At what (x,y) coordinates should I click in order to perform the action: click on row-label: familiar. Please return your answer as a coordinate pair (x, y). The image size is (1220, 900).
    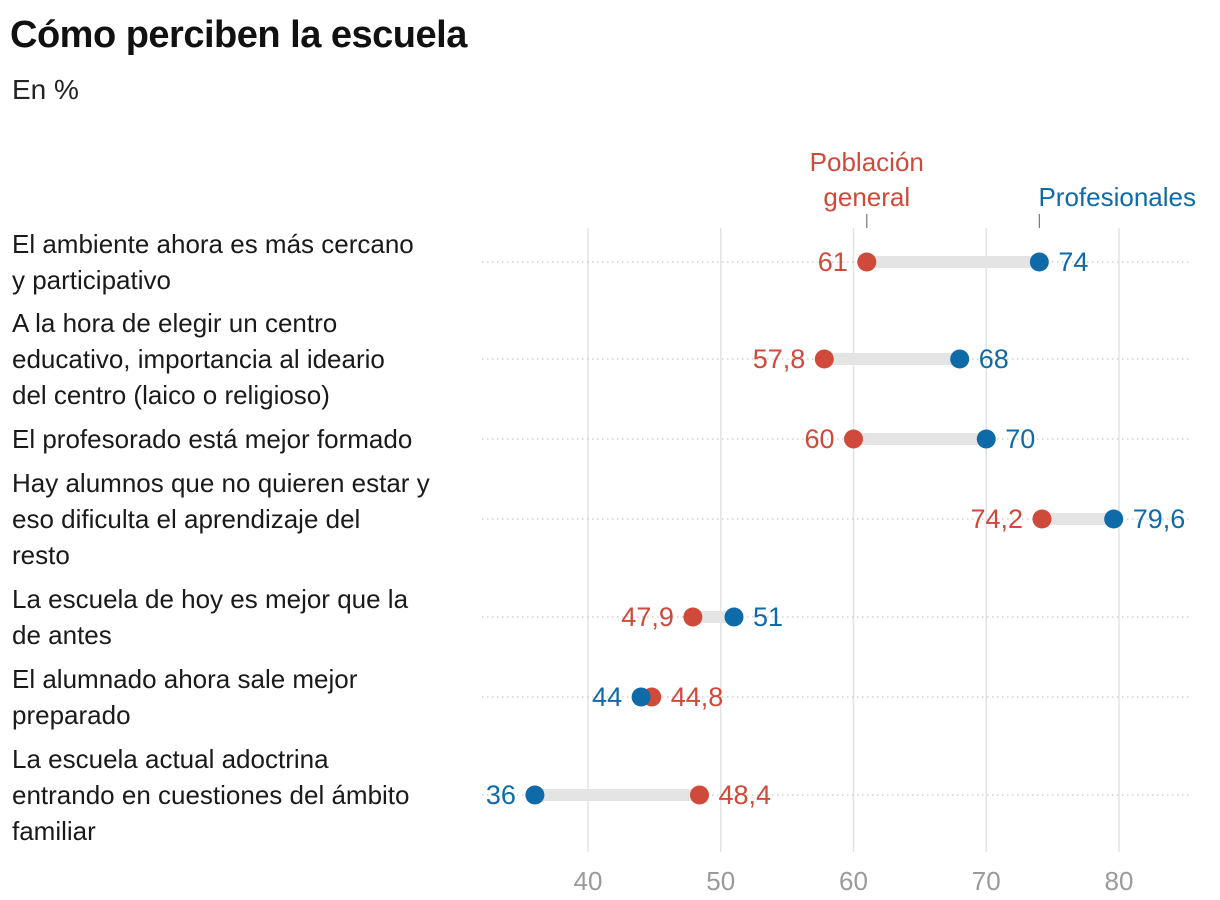
    Looking at the image, I should click on (54, 831).